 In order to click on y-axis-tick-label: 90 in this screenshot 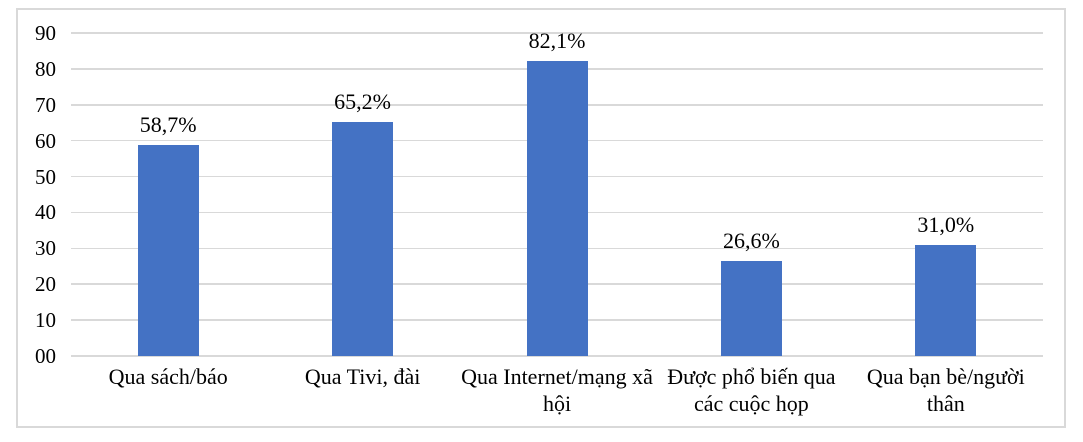, I will do `click(45, 33)`.